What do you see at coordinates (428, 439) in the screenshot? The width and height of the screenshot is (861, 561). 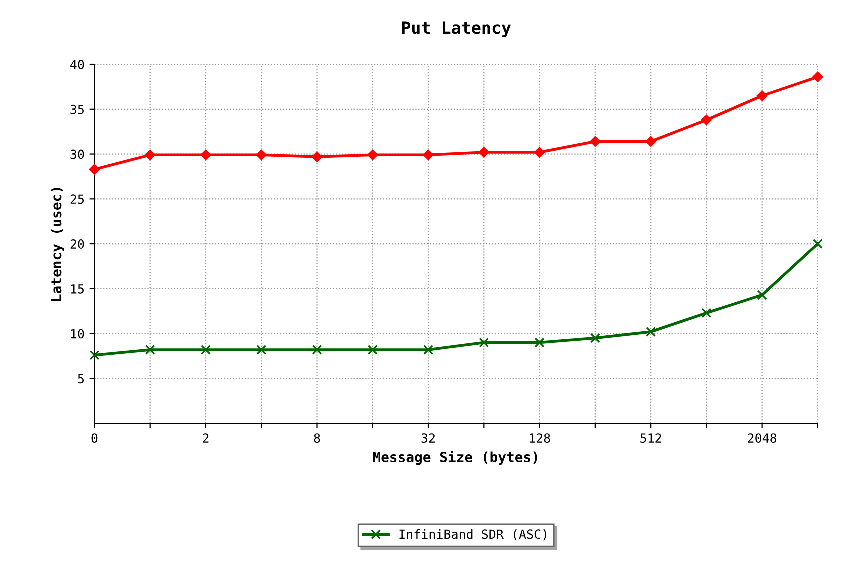 I see `x-tick-label: 32` at bounding box center [428, 439].